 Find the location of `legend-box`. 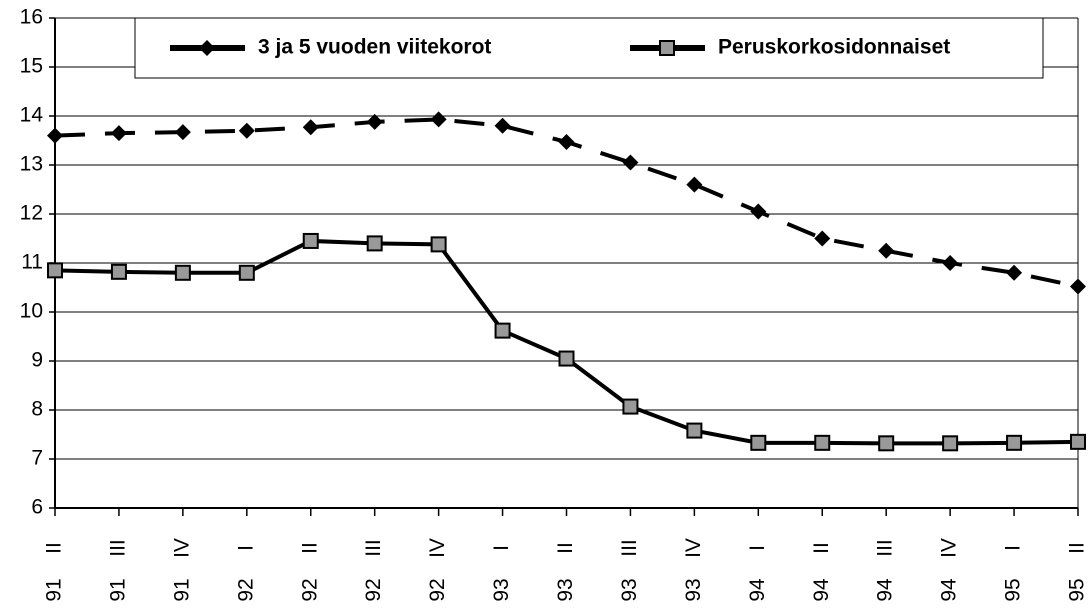

legend-box is located at coordinates (589, 48).